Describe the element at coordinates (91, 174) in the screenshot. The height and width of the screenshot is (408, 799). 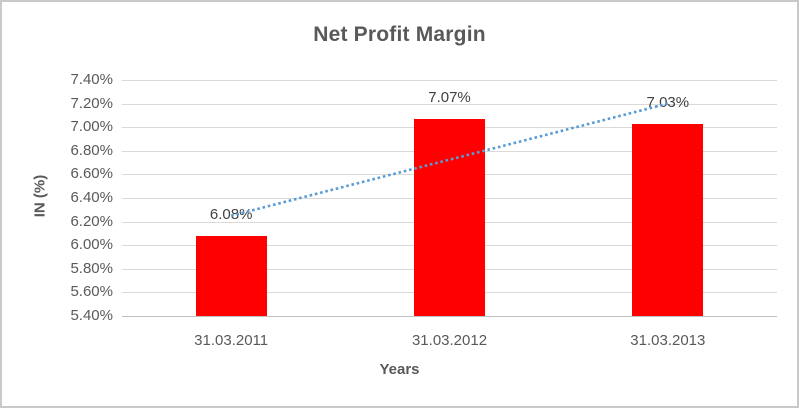
I see `y-axis-tick-label: 6.60%` at that location.